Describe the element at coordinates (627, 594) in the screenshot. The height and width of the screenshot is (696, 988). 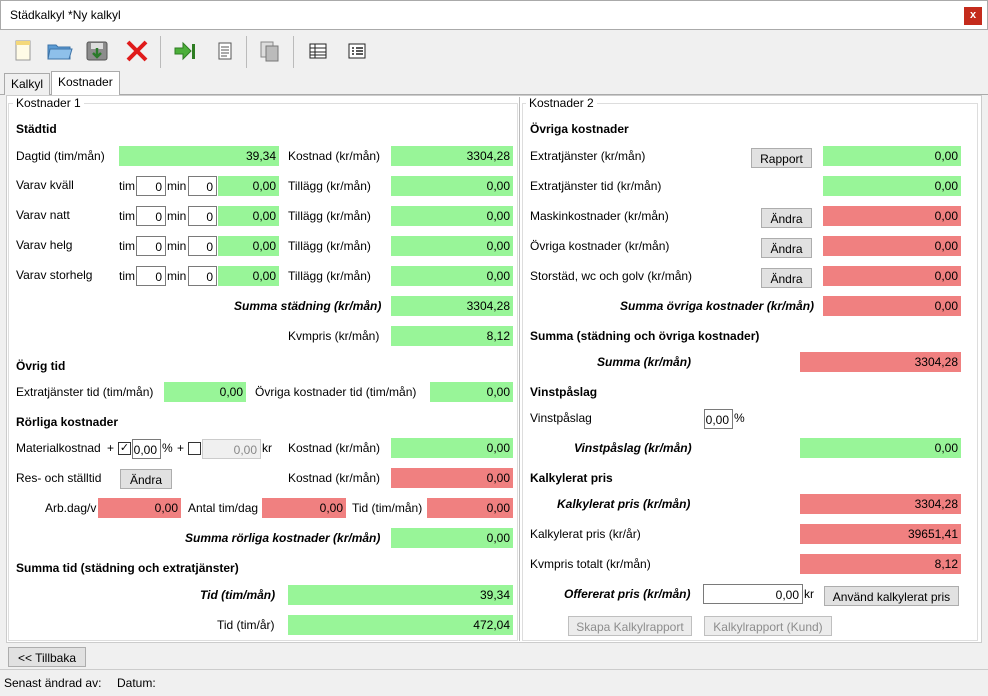
I see `offererat-label: Offererat pris (kr/mån)` at that location.